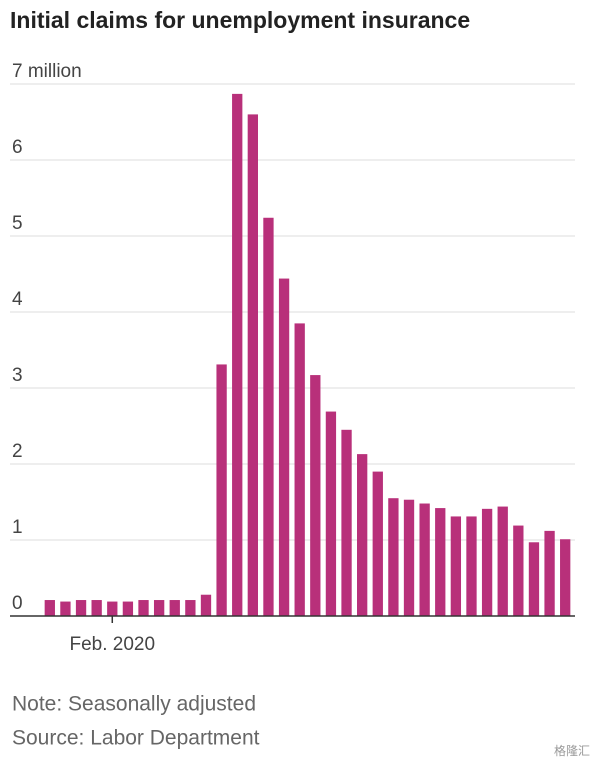 This screenshot has height=769, width=598. What do you see at coordinates (47, 71) in the screenshot?
I see `y-tick-label: 7 million` at bounding box center [47, 71].